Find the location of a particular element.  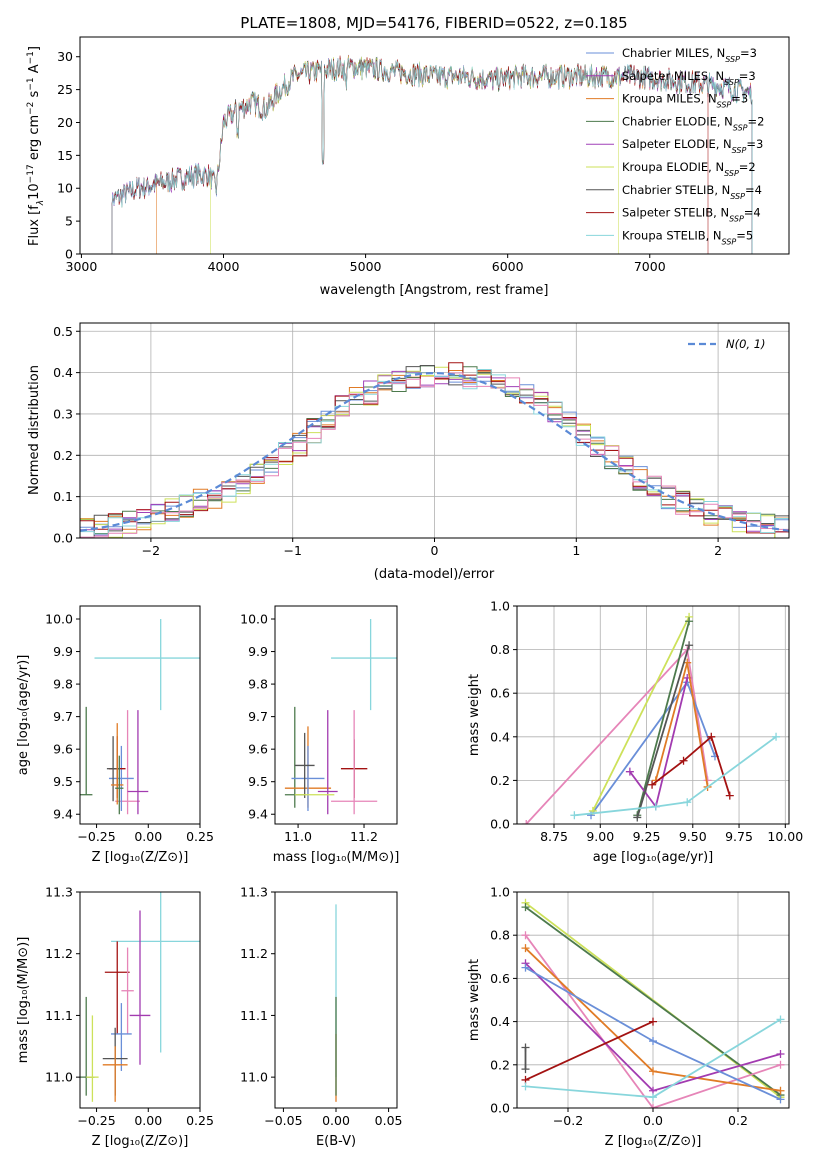

age-vs-mass-points is located at coordinates (340, 717).